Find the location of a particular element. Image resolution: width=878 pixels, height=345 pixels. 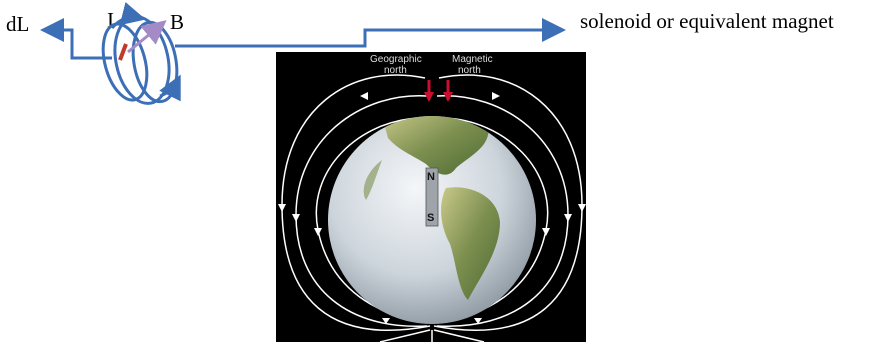

field-vector-arrow is located at coordinates (147, 37).